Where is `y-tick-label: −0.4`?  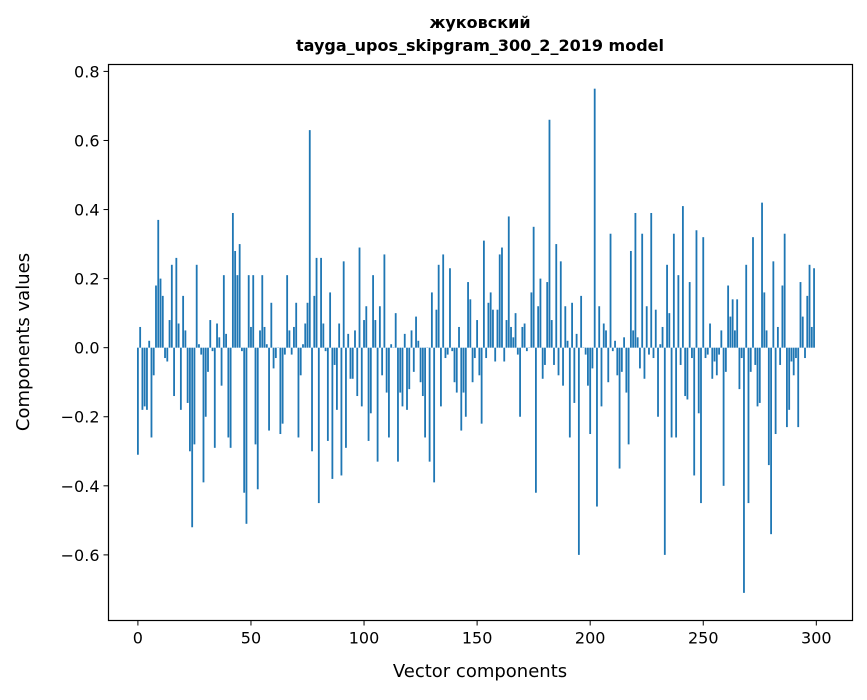 y-tick-label: −0.4 is located at coordinates (80, 486).